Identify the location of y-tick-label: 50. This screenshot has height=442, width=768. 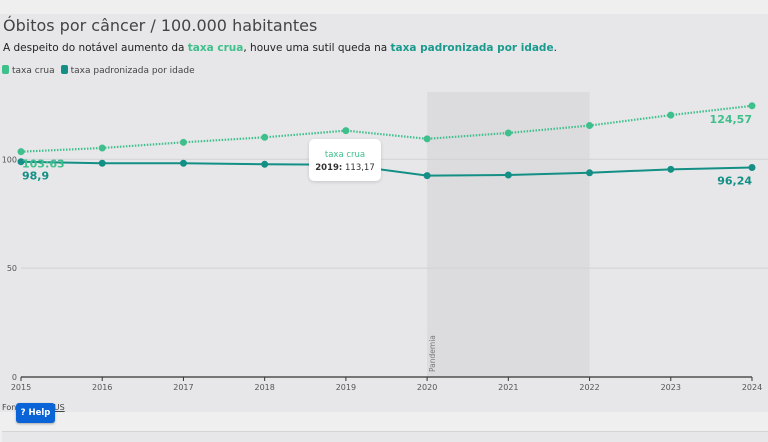
(12, 268).